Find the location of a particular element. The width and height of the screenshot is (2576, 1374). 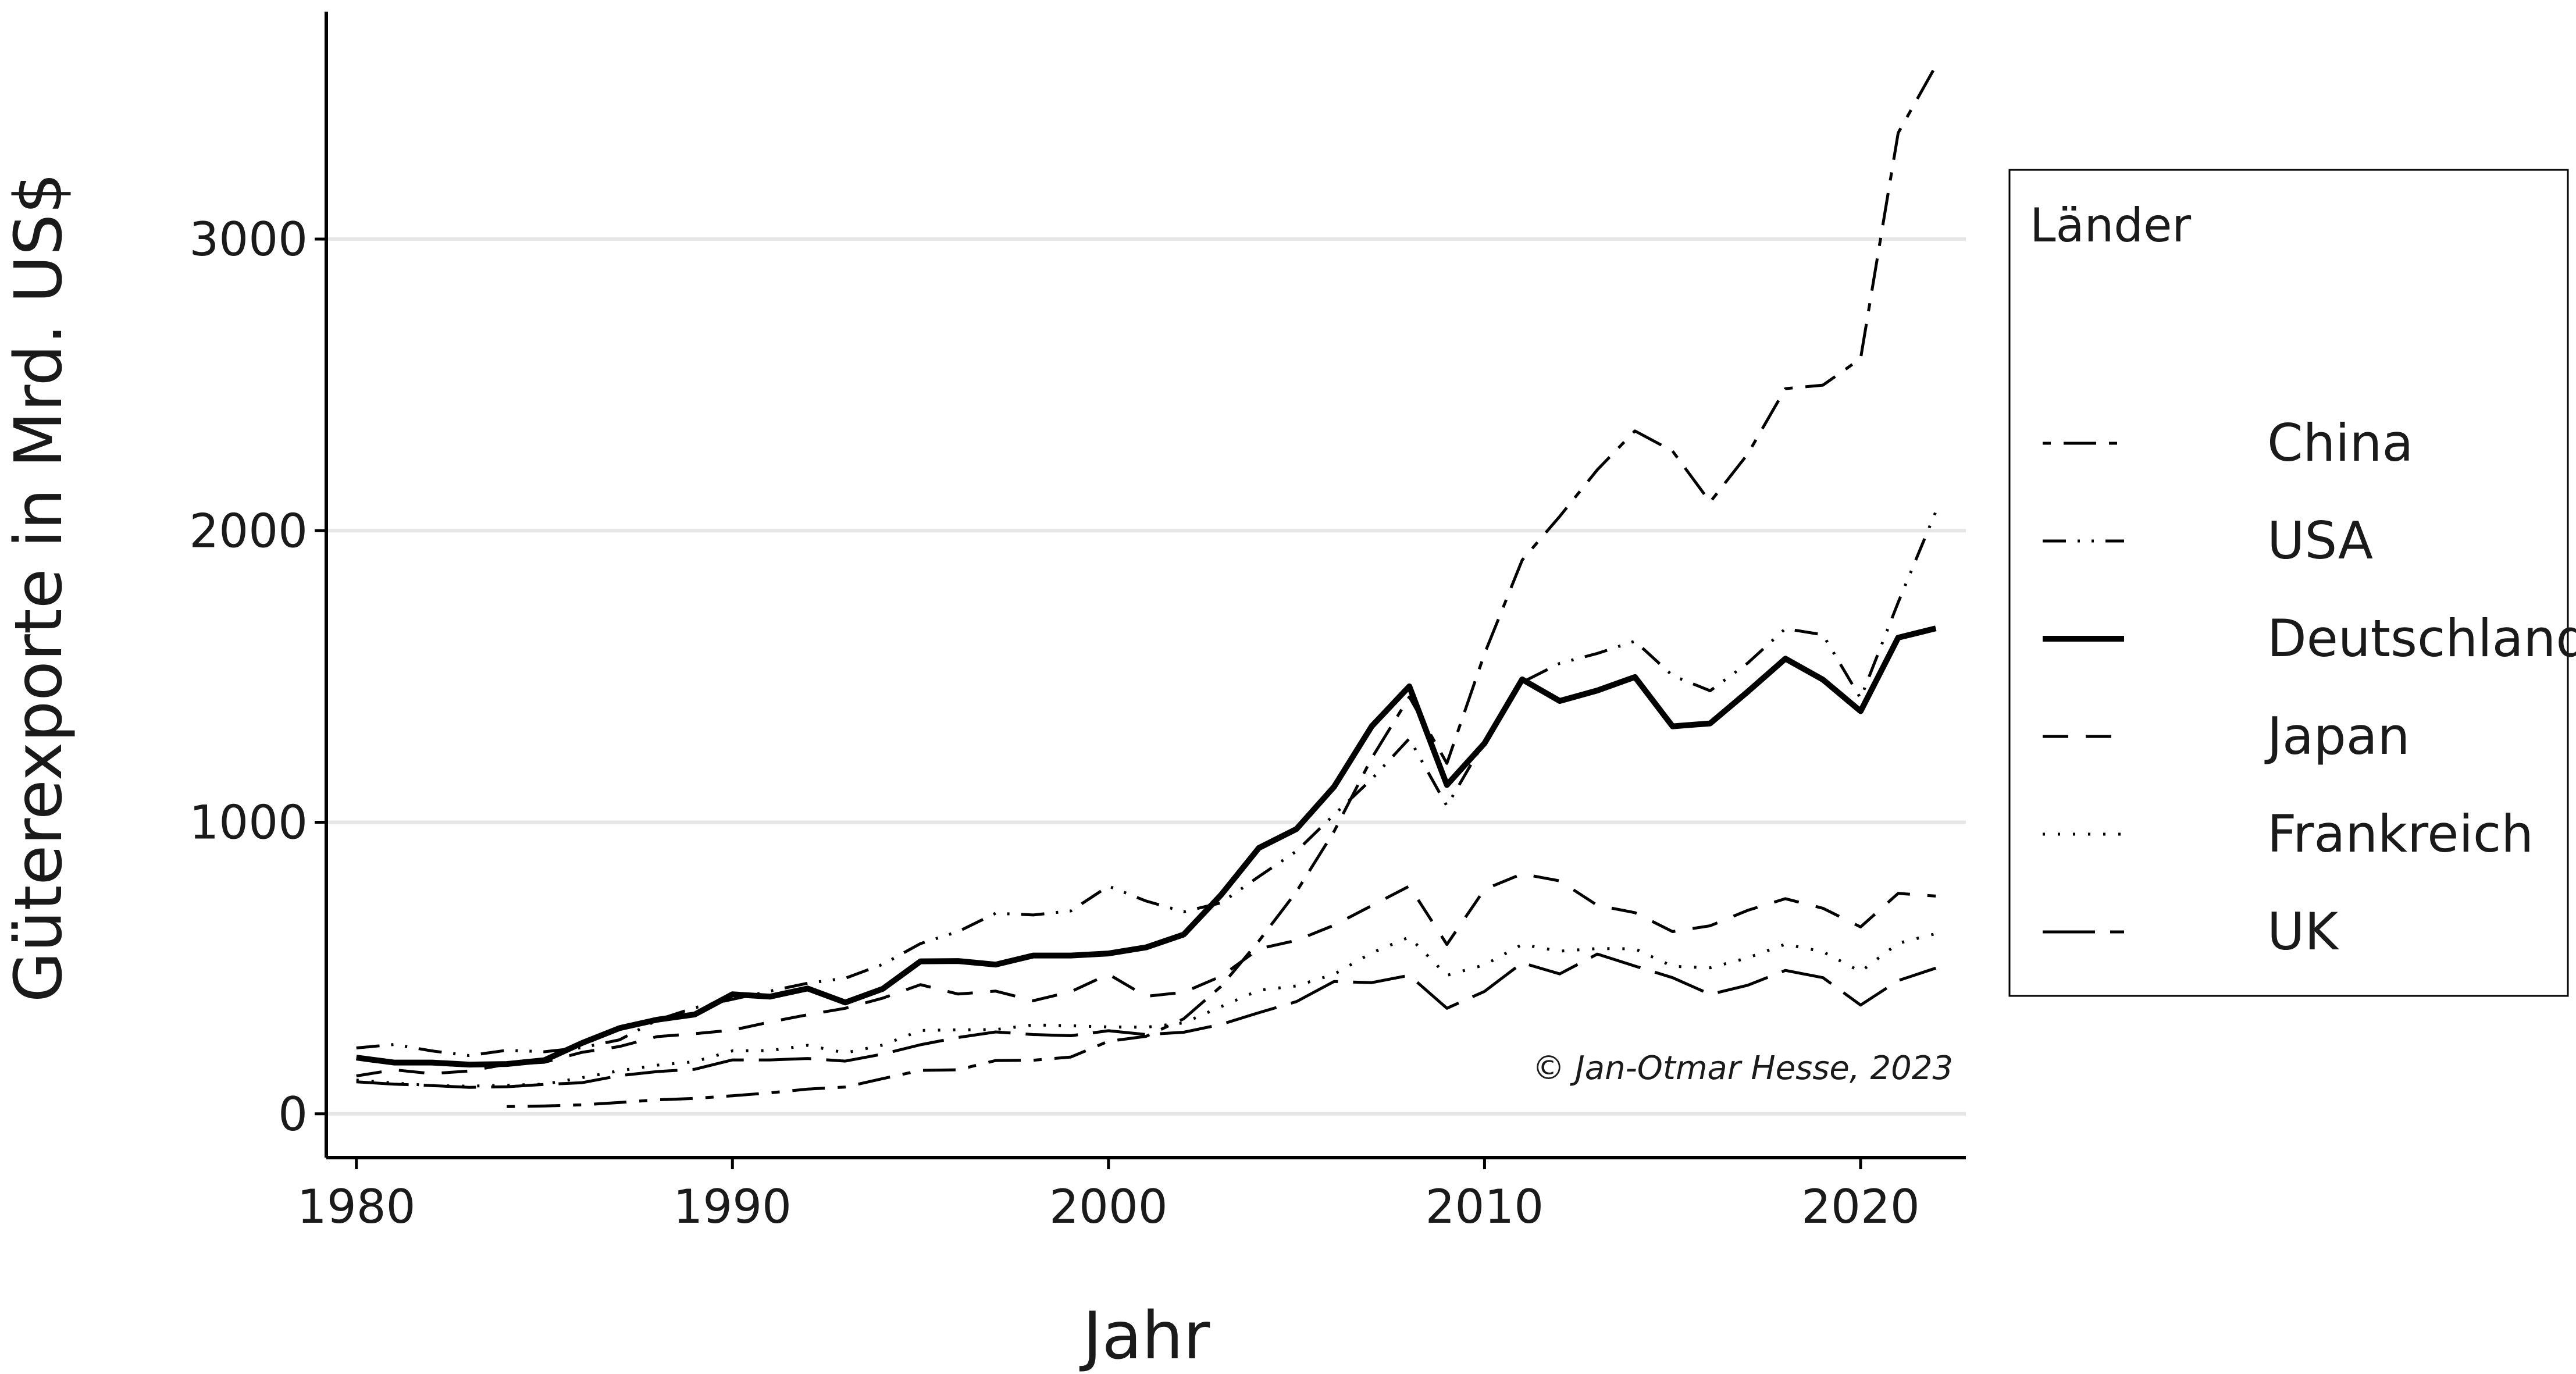

x-tick-label: 1990 is located at coordinates (732, 1207).